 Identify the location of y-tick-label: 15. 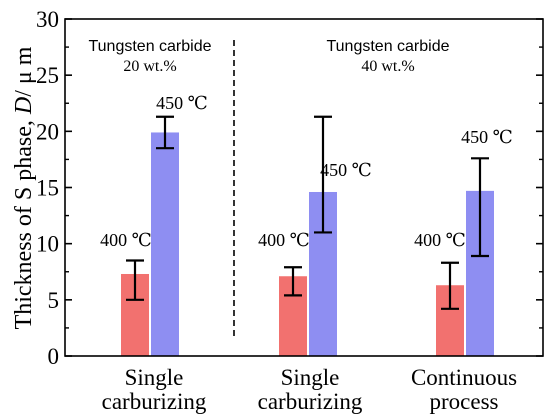
(47, 188).